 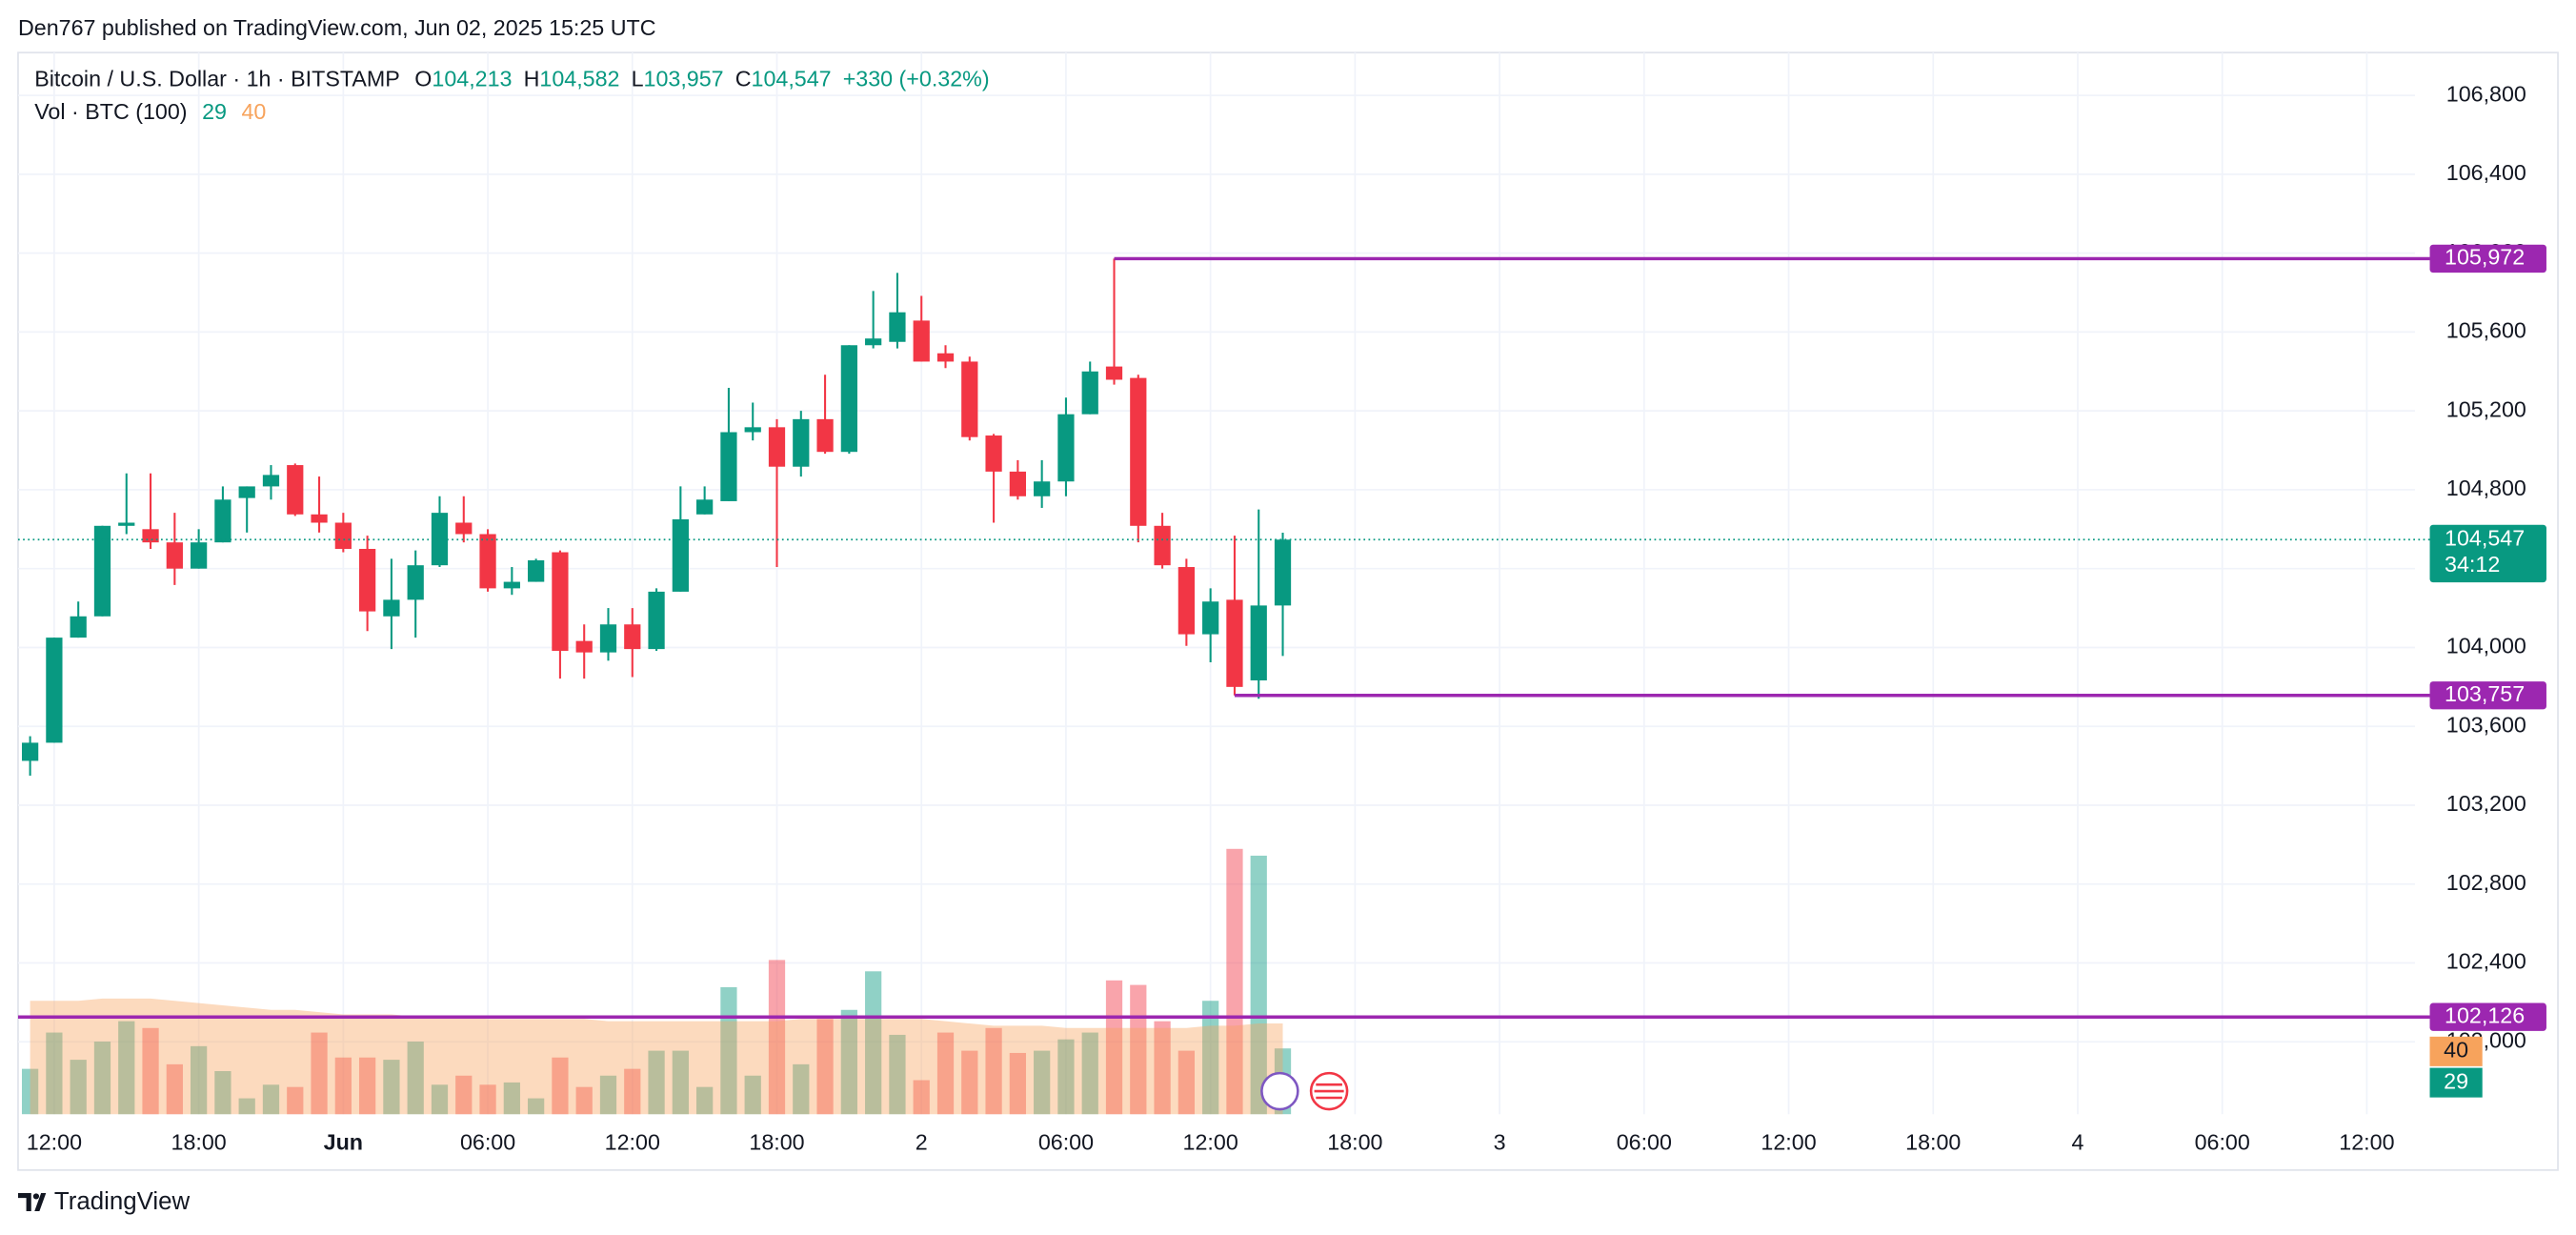 What do you see at coordinates (2486, 330) in the screenshot?
I see `y-tick-label: 105,600` at bounding box center [2486, 330].